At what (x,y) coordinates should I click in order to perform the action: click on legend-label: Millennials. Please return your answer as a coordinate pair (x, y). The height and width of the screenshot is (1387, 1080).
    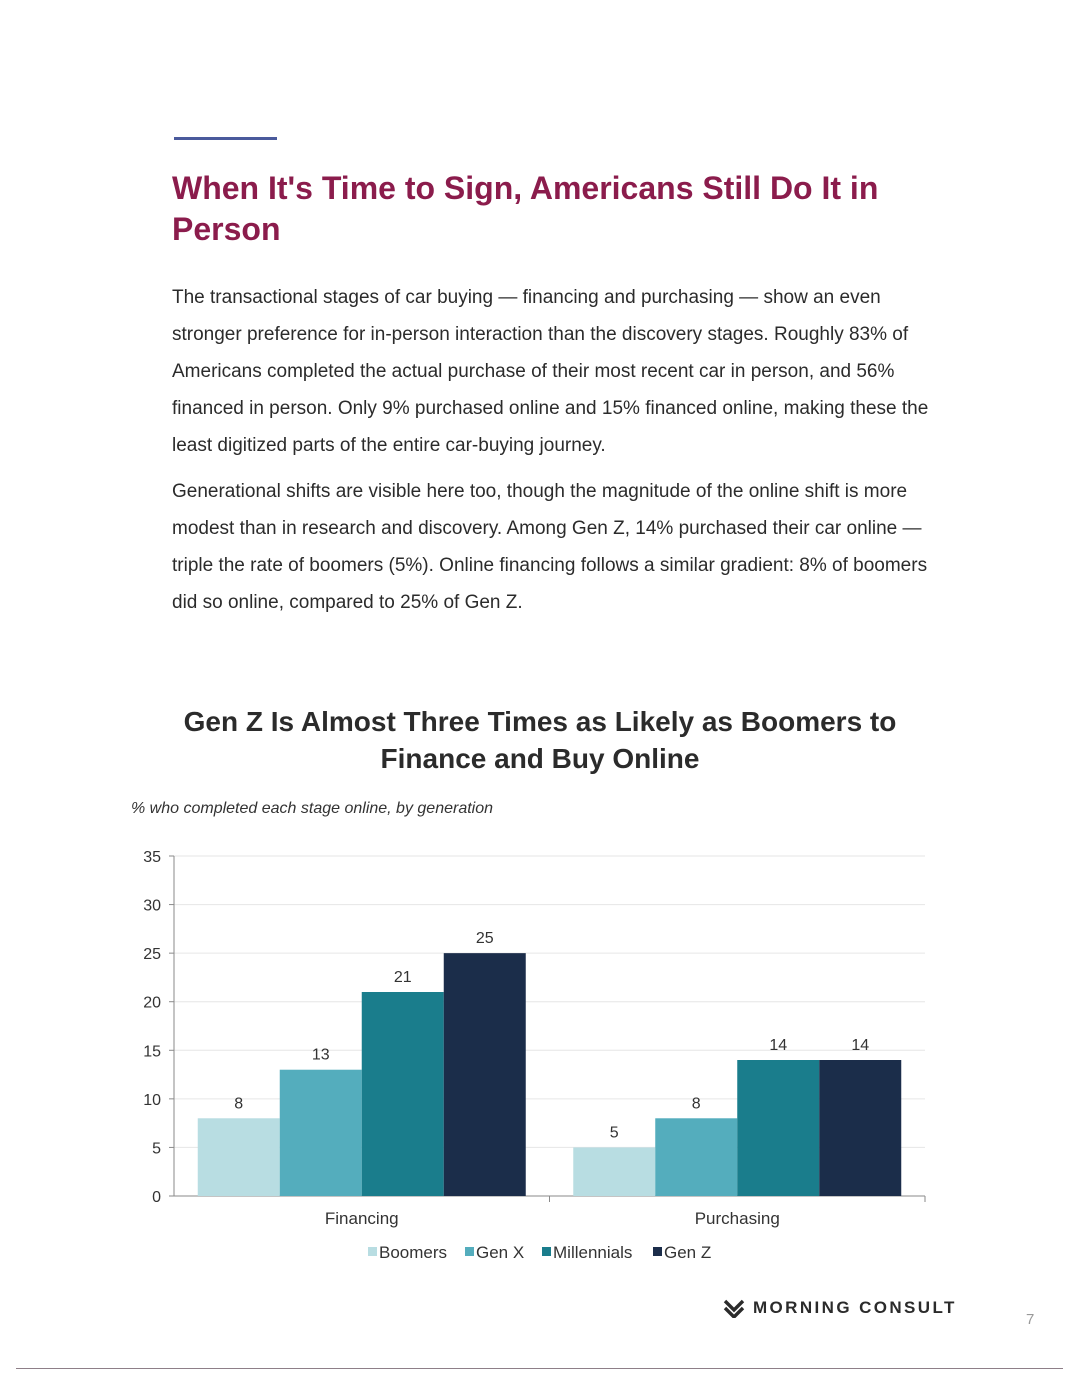
    Looking at the image, I should click on (592, 1252).